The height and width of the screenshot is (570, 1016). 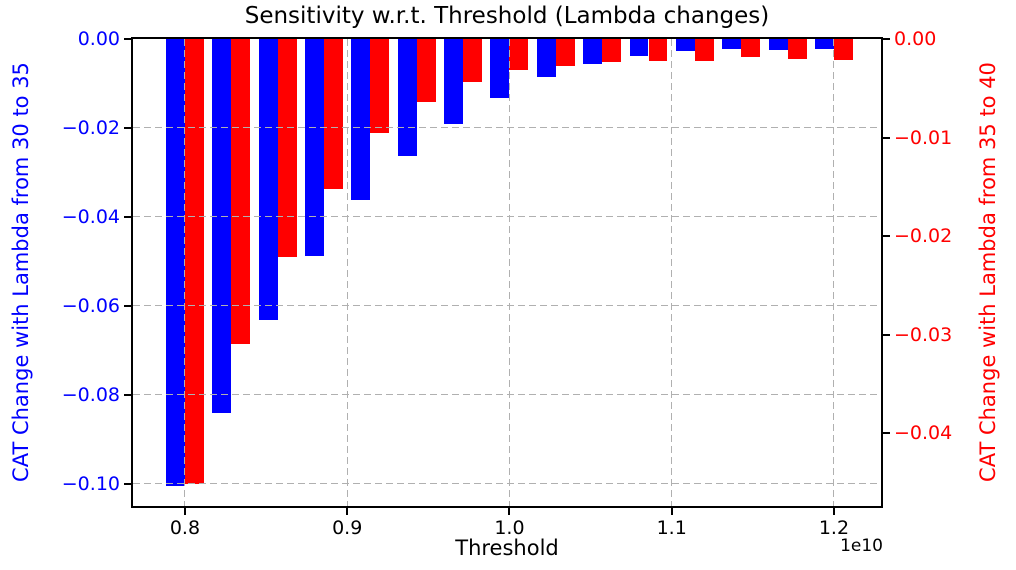 What do you see at coordinates (988, 272) in the screenshot?
I see `right-axis-label: CAT Change with Lambda from 35 to 40` at bounding box center [988, 272].